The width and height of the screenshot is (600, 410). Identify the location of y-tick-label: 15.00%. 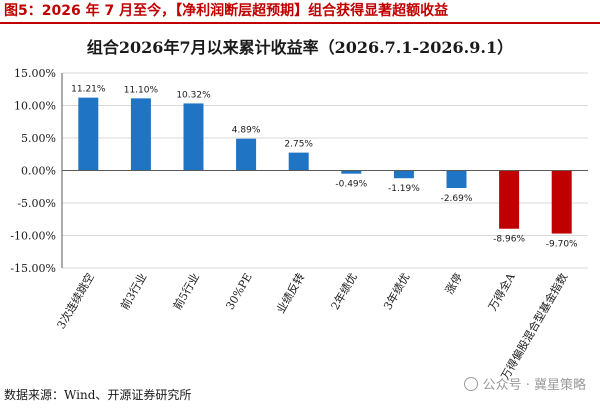
(35, 73).